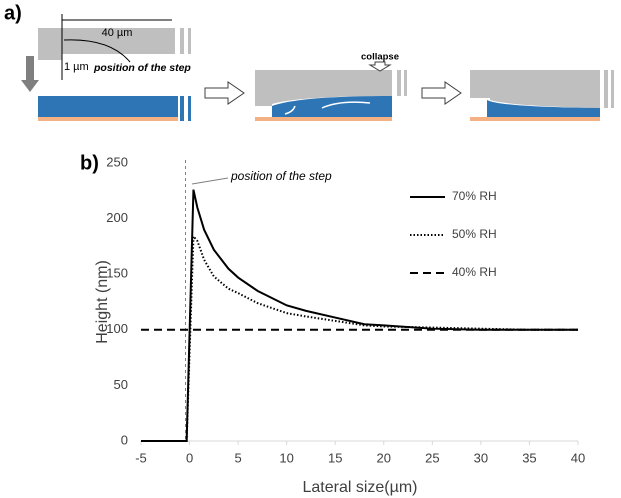  What do you see at coordinates (237, 457) in the screenshot?
I see `x-tick-label: 5` at bounding box center [237, 457].